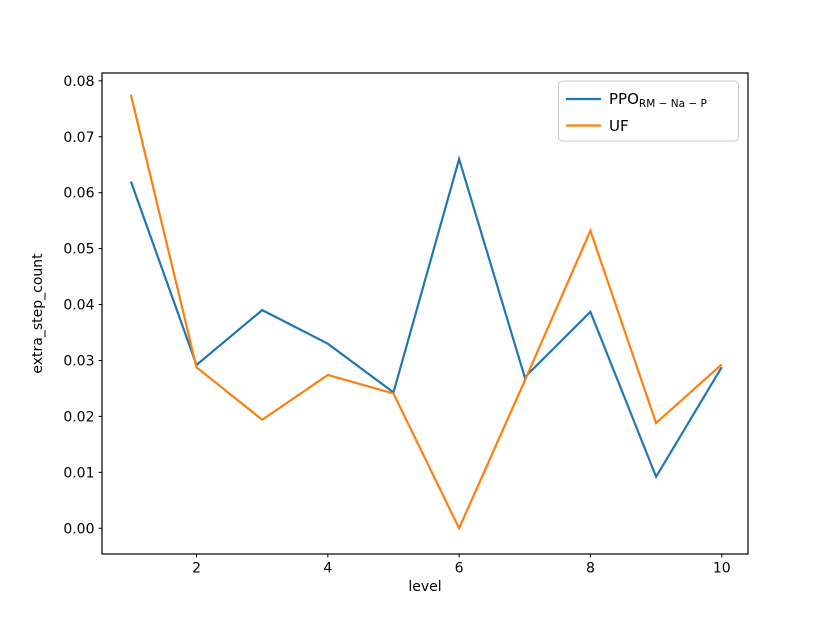 The height and width of the screenshot is (623, 830). What do you see at coordinates (78, 361) in the screenshot?
I see `y-tick-label: 0.03` at bounding box center [78, 361].